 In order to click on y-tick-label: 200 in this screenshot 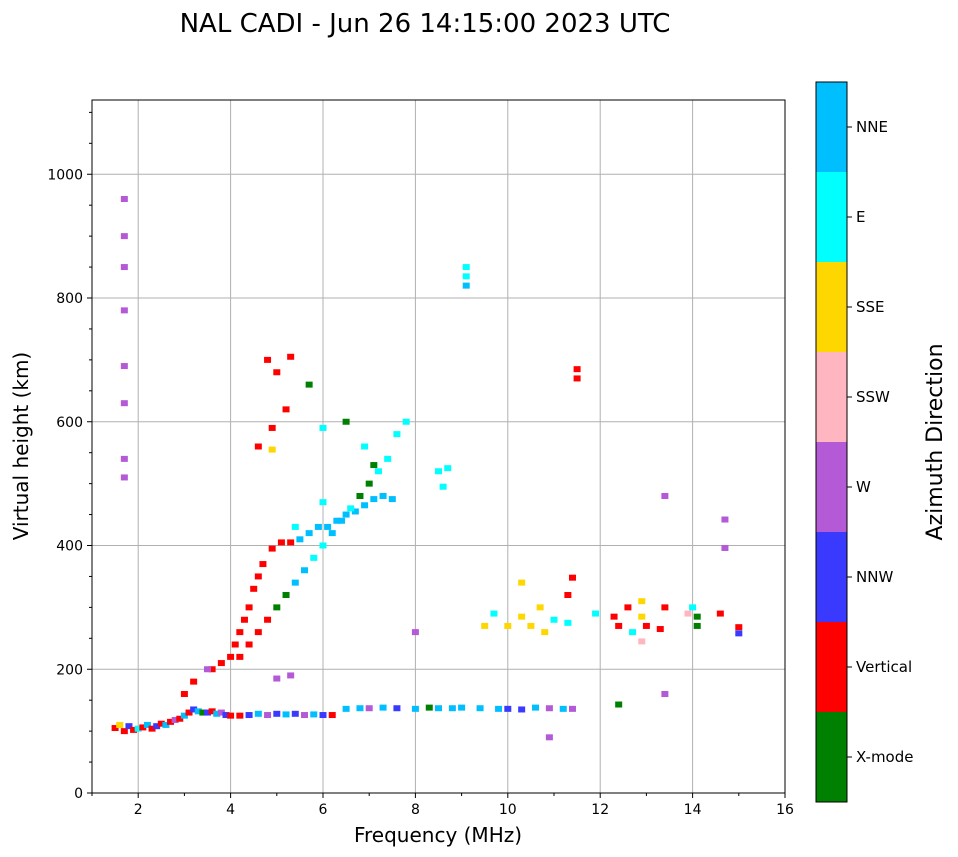, I will do `click(69, 670)`.